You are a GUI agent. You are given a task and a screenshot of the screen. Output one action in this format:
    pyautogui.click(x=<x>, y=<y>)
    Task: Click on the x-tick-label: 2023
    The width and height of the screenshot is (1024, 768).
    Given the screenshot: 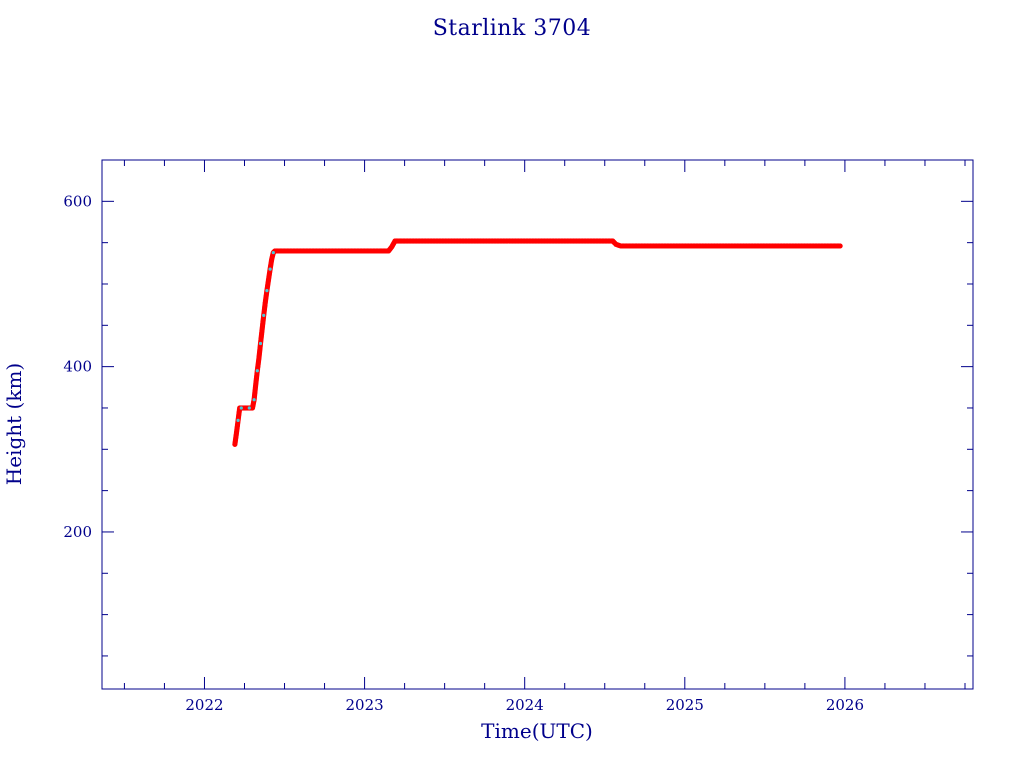 What is the action you would take?
    pyautogui.click(x=364, y=705)
    